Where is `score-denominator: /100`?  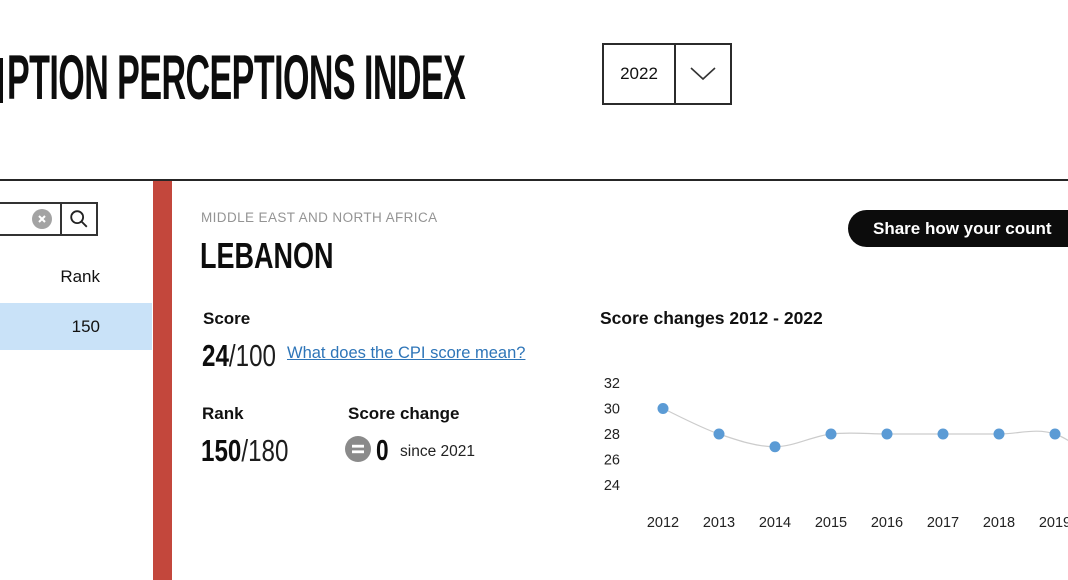 score-denominator: /100 is located at coordinates (252, 355).